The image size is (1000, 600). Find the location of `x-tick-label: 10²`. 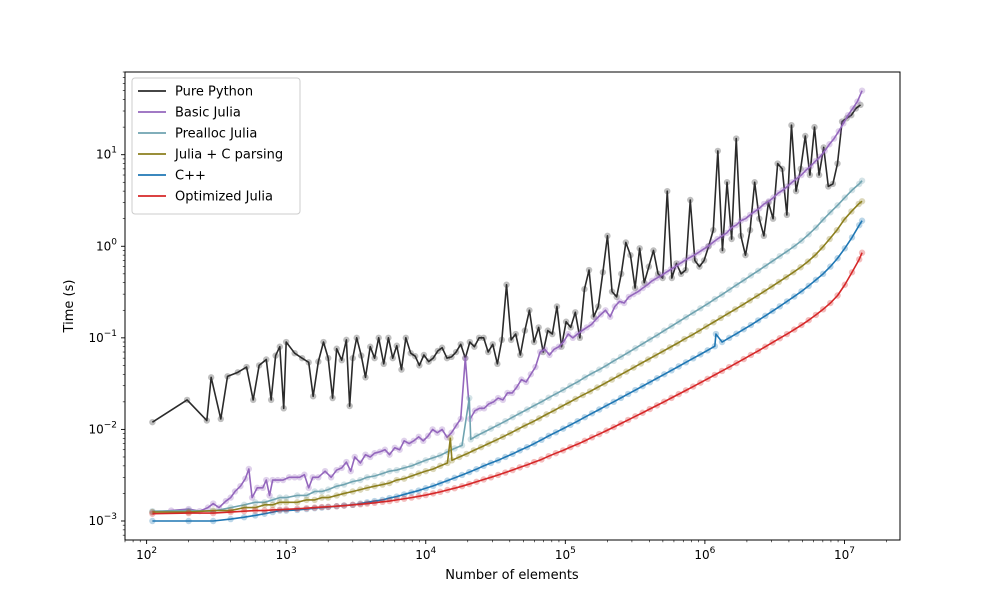

x-tick-label: 10² is located at coordinates (146, 554).